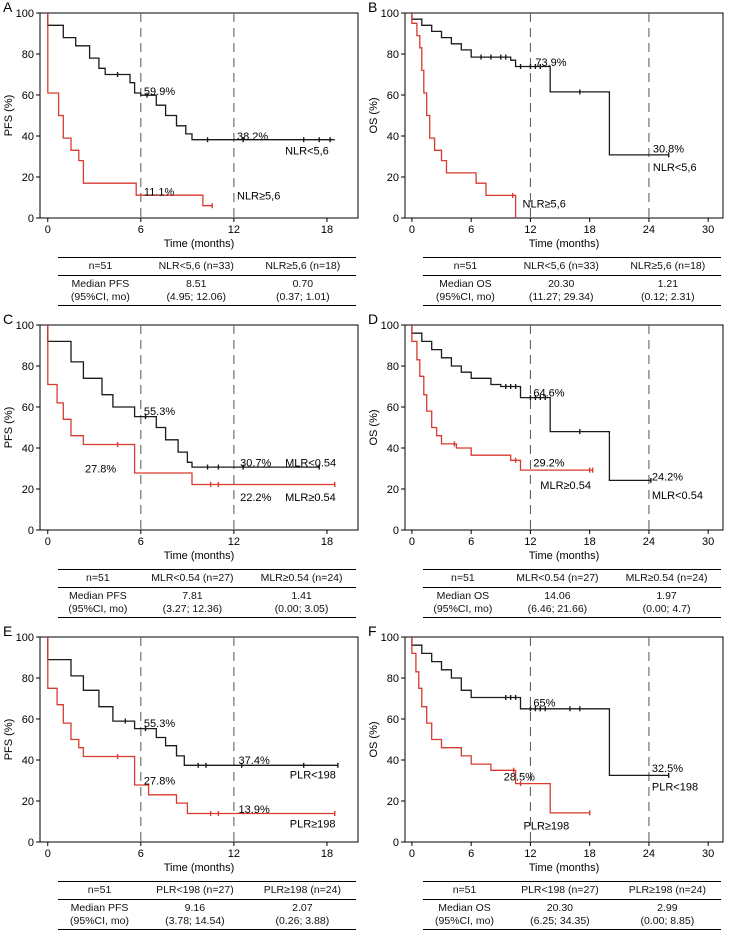 The height and width of the screenshot is (938, 729). Describe the element at coordinates (310, 463) in the screenshot. I see `annotation-label: MLR<0.54` at that location.